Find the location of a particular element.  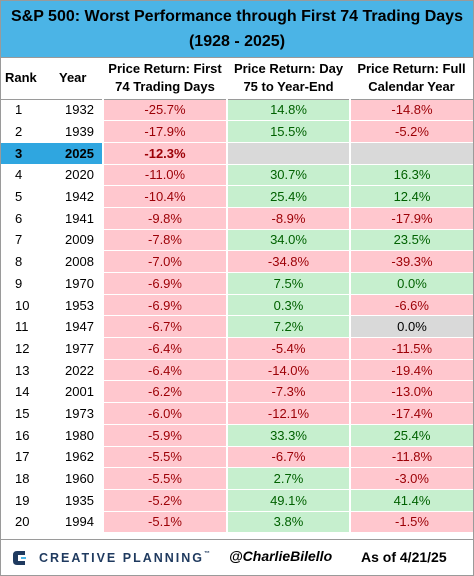

cell-first74: -10.4% is located at coordinates (164, 196).